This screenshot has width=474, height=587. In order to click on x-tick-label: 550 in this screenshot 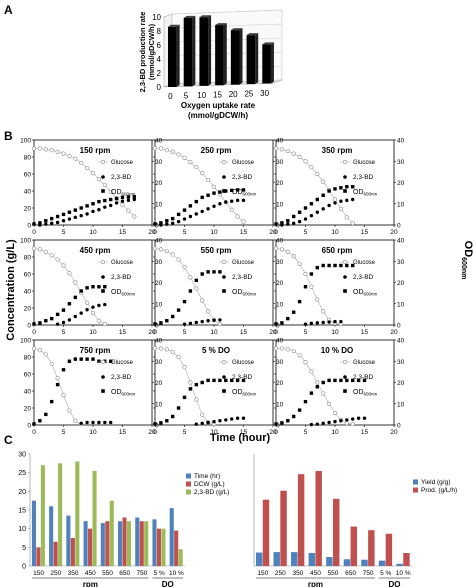, I will do `click(107, 573)`.